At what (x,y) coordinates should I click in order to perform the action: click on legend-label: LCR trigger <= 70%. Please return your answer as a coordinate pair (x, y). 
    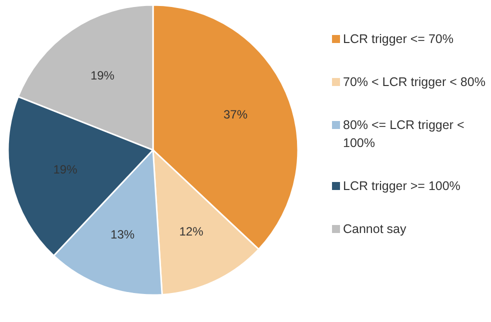
    Looking at the image, I should click on (398, 39).